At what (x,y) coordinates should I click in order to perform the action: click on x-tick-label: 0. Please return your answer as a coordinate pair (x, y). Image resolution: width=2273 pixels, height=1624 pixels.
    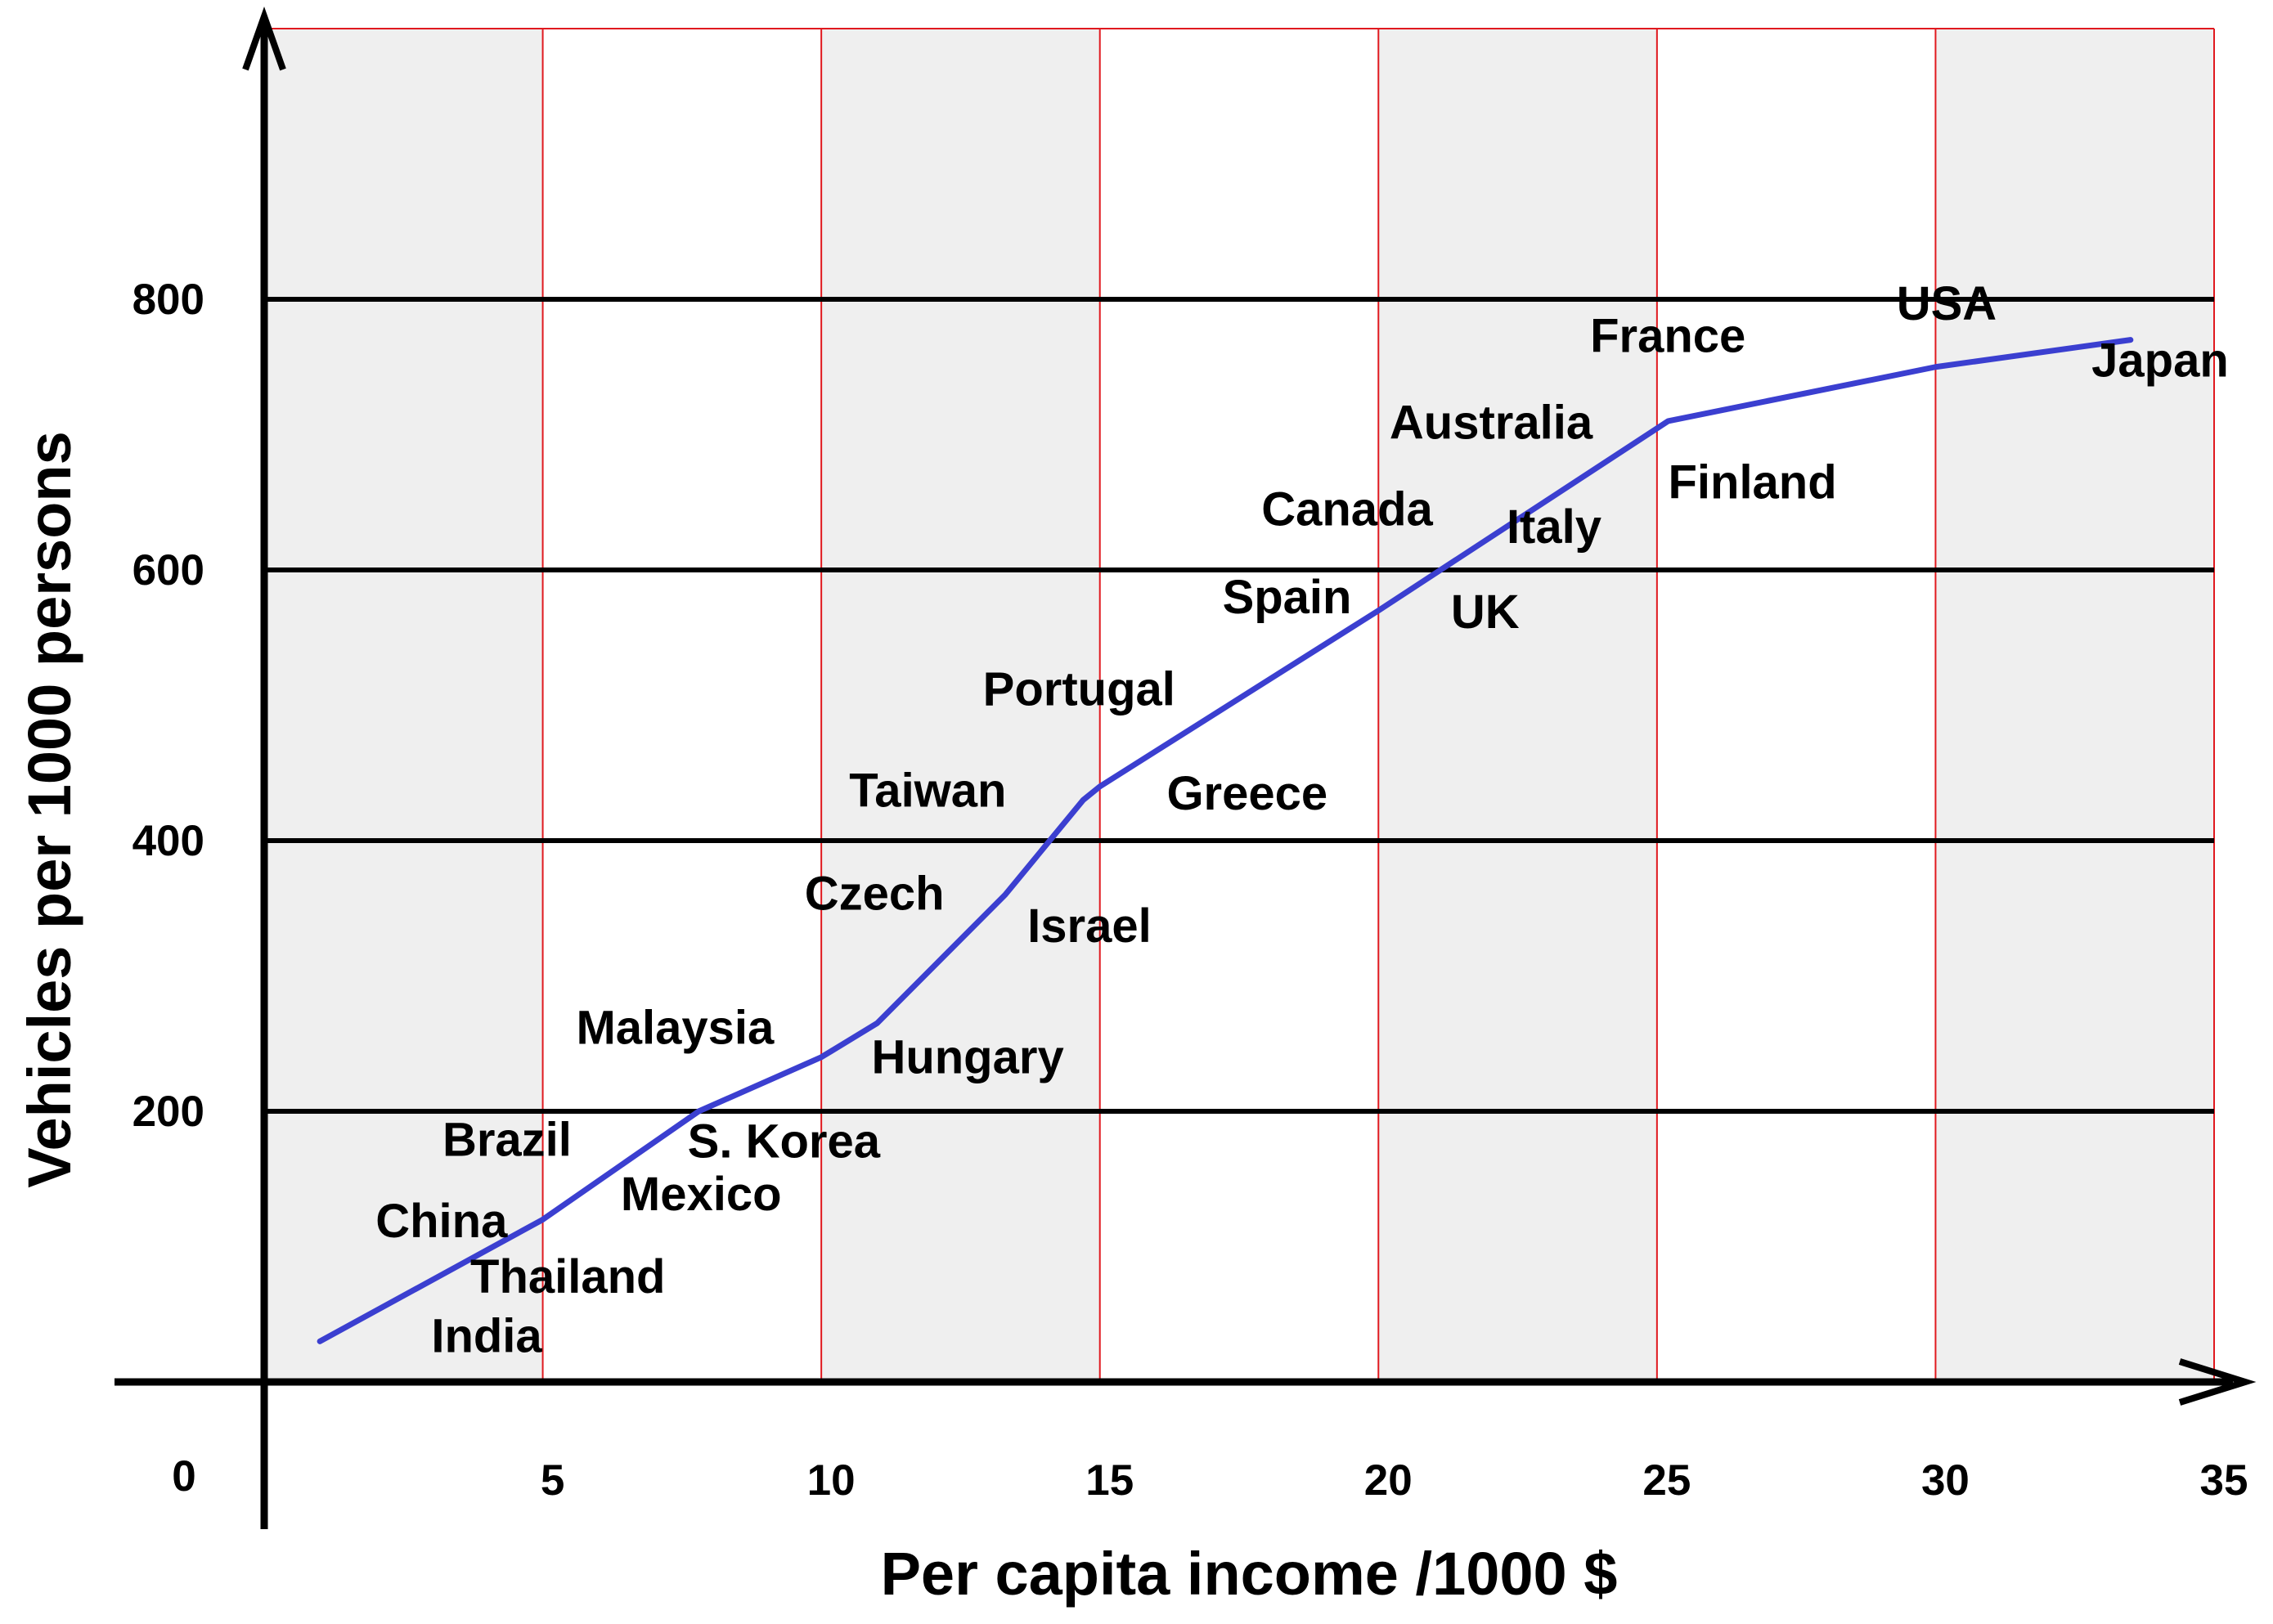
    Looking at the image, I should click on (183, 1477).